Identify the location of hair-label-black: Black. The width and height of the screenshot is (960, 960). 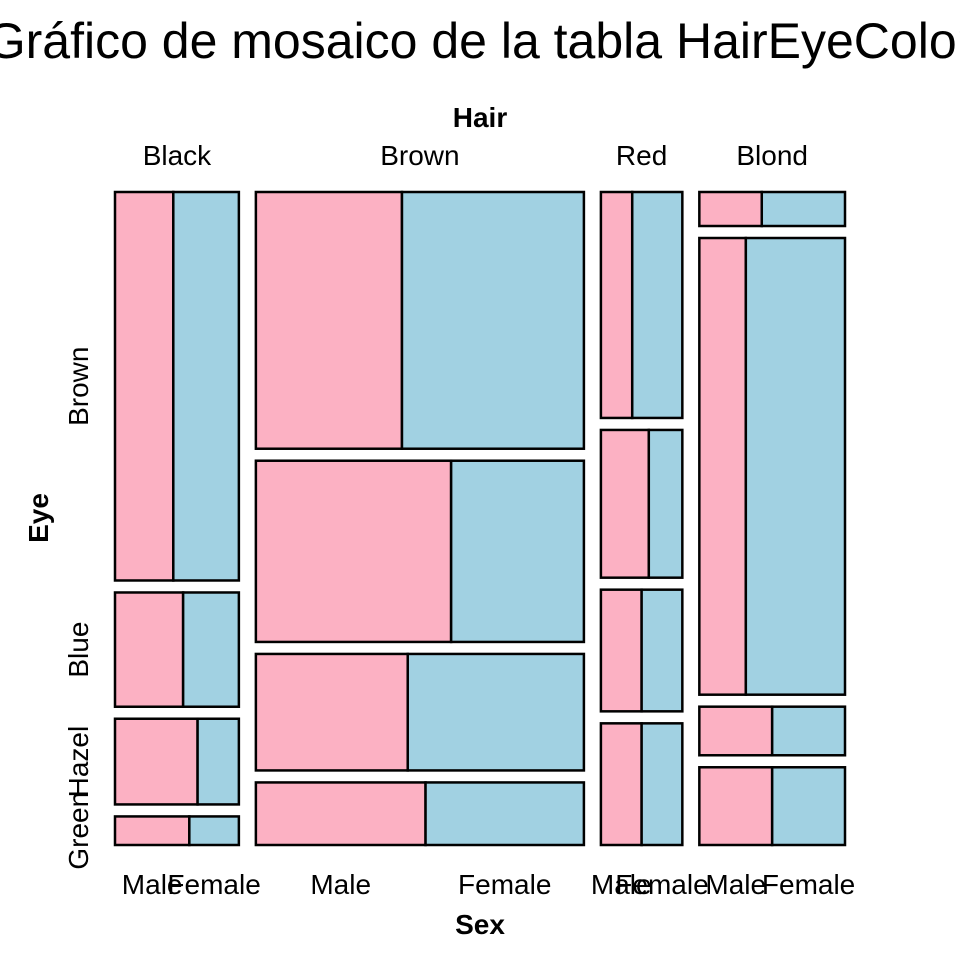
(177, 155).